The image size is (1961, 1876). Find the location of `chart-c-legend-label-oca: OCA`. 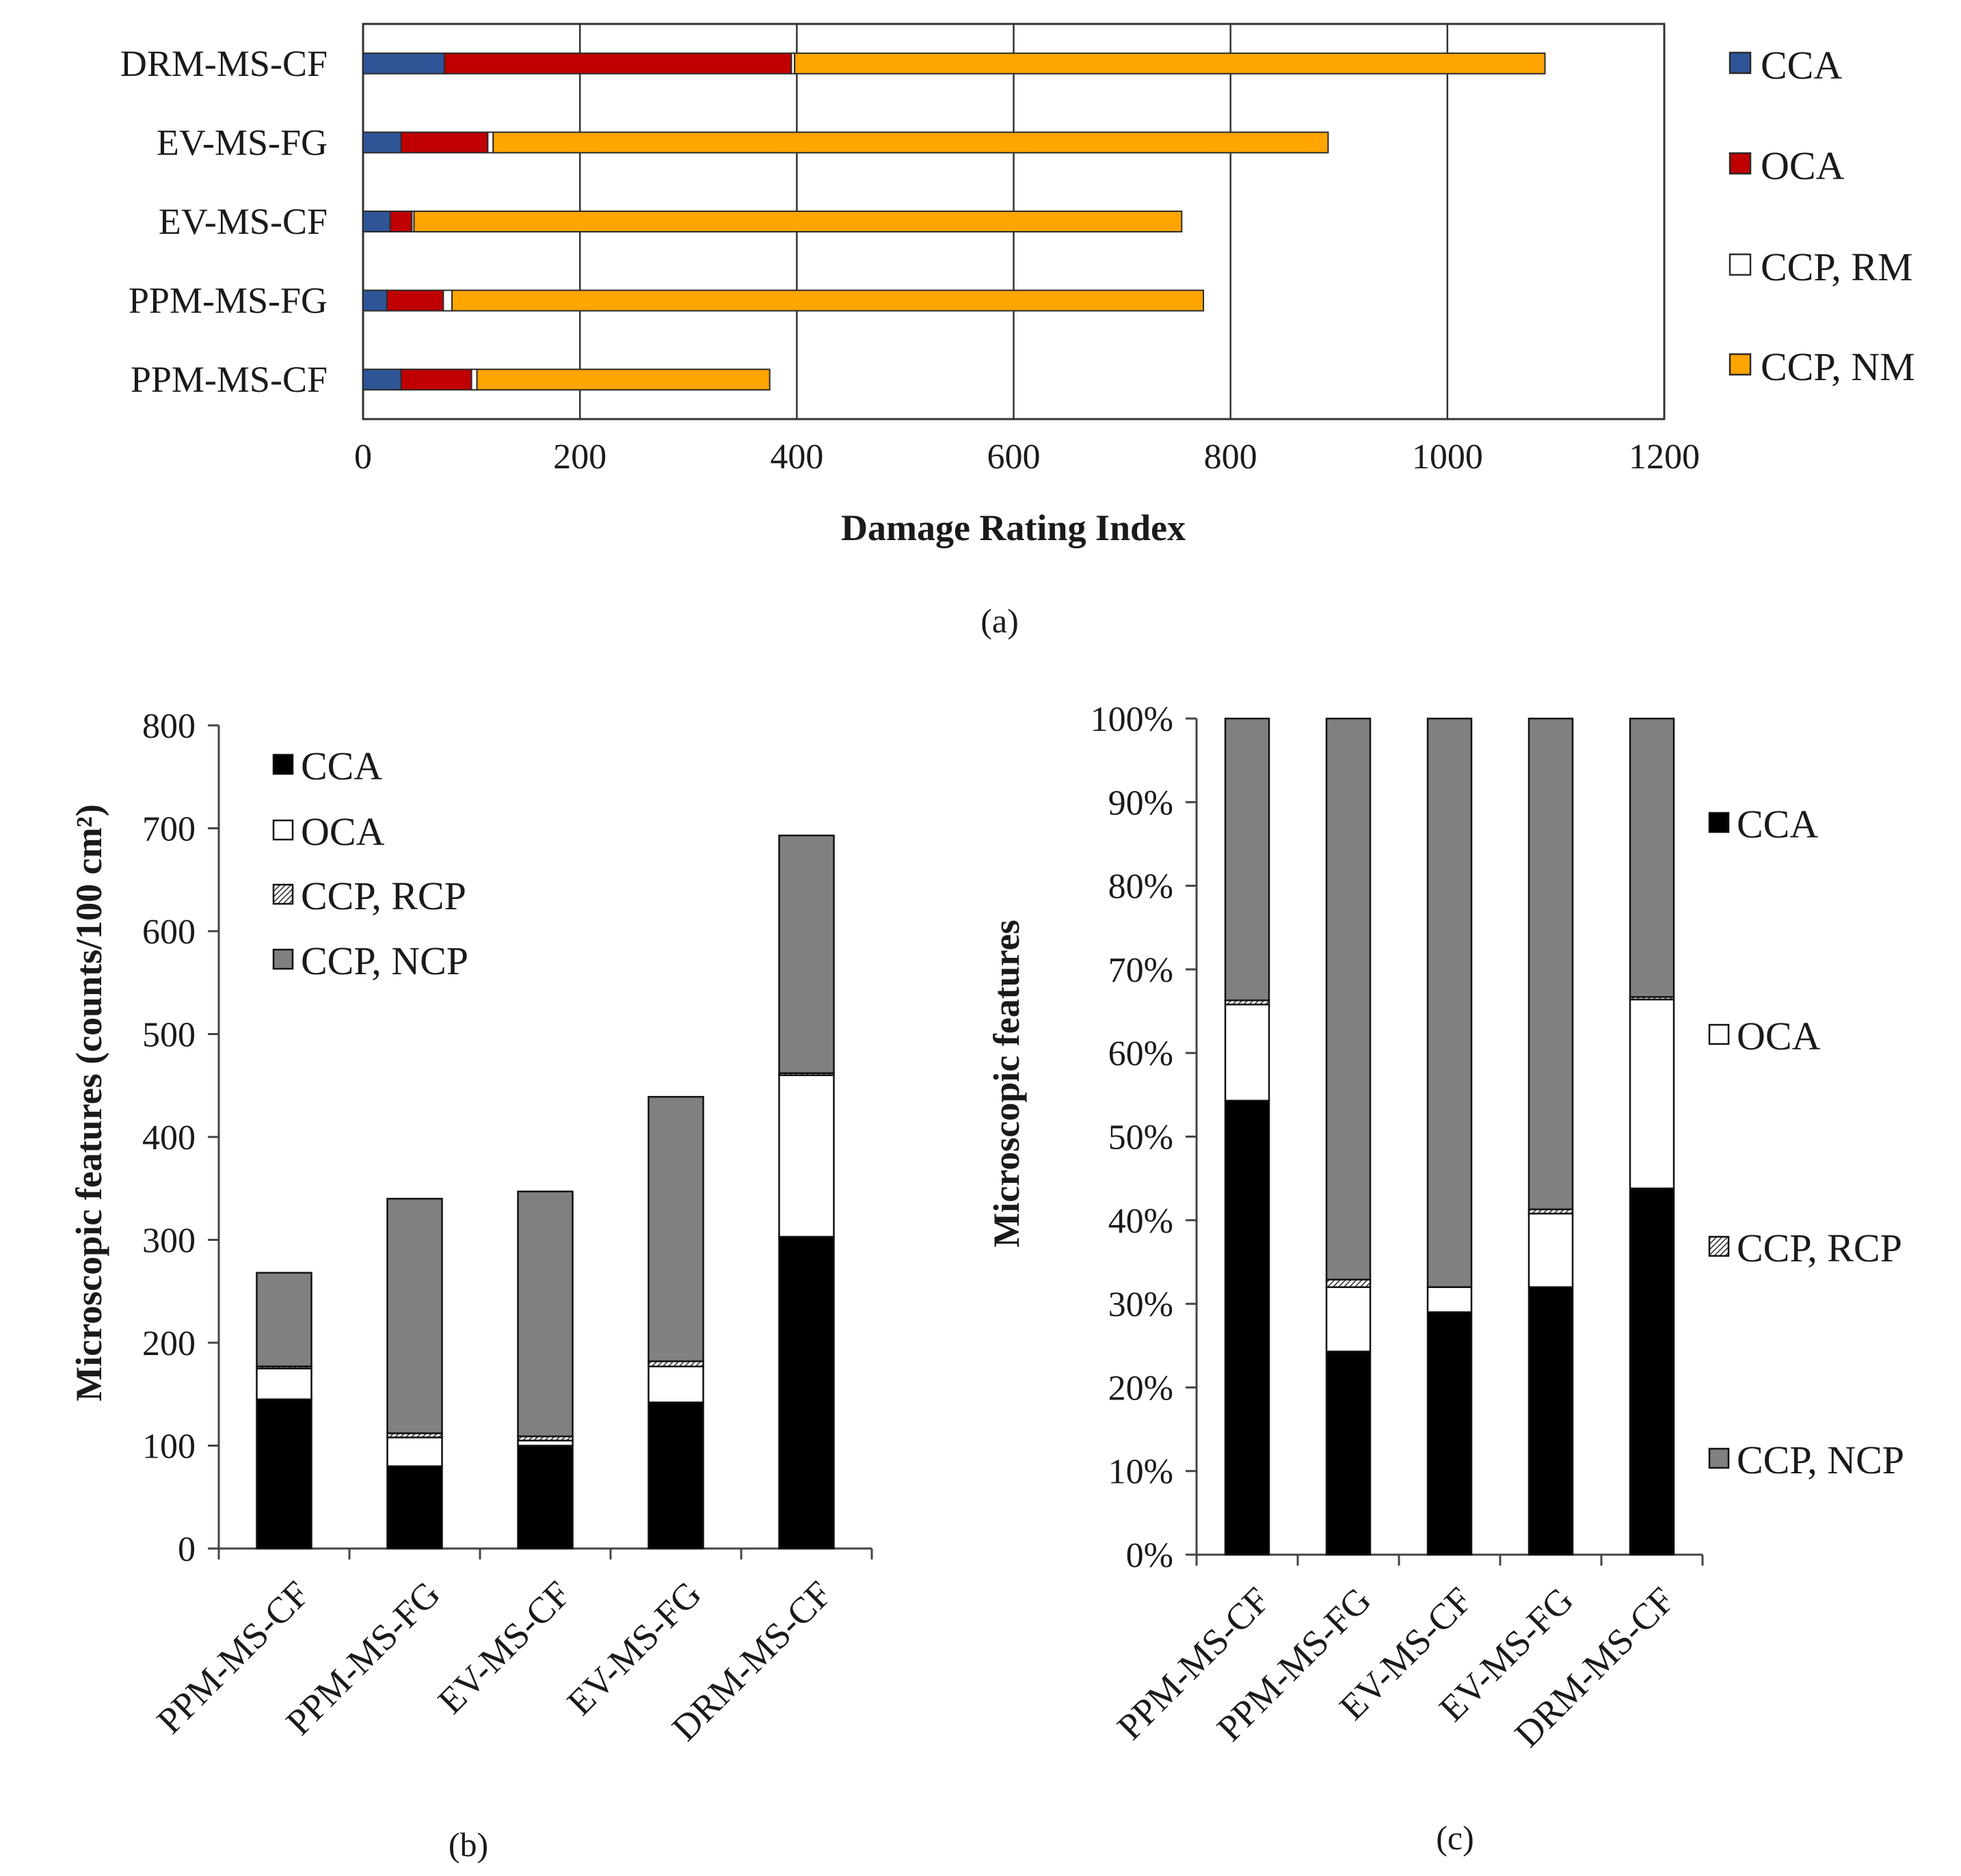

chart-c-legend-label-oca: OCA is located at coordinates (1779, 1036).